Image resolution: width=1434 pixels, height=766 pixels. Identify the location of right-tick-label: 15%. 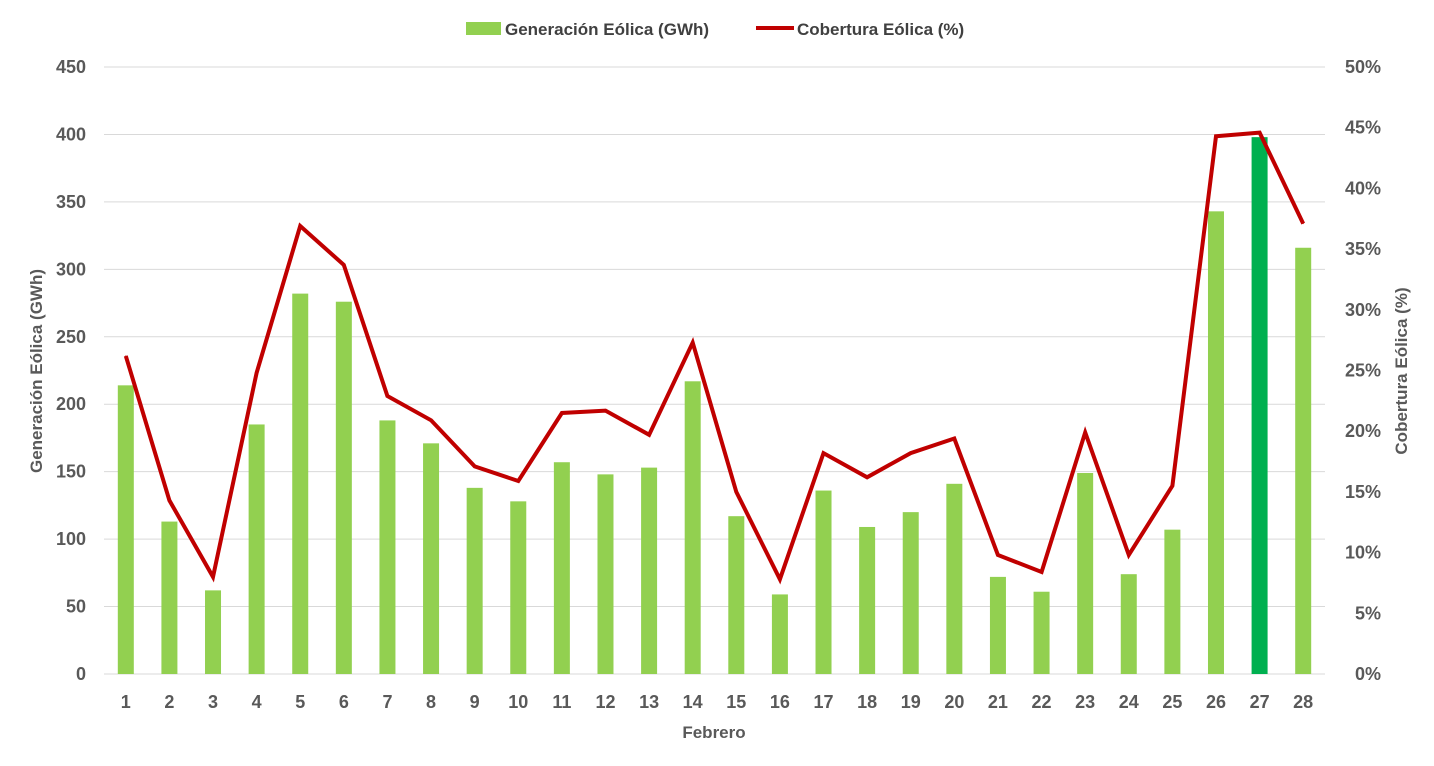
(1363, 492).